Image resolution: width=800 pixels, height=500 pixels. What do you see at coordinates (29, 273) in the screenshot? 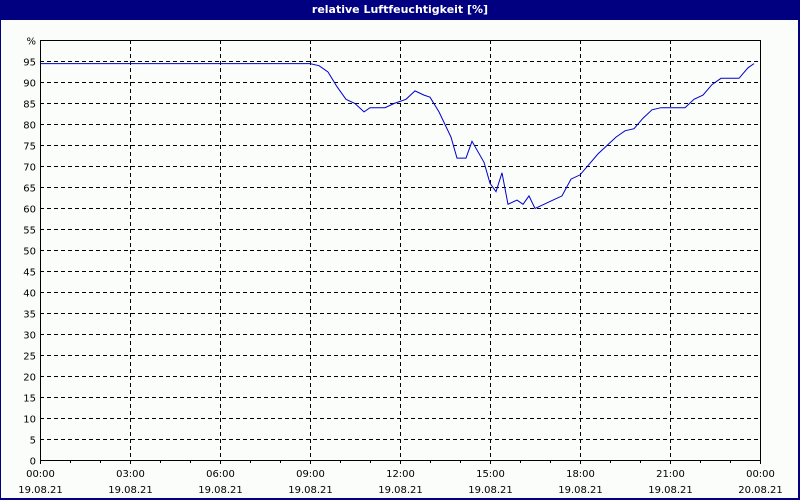
I see `y-tick-label: 45` at bounding box center [29, 273].